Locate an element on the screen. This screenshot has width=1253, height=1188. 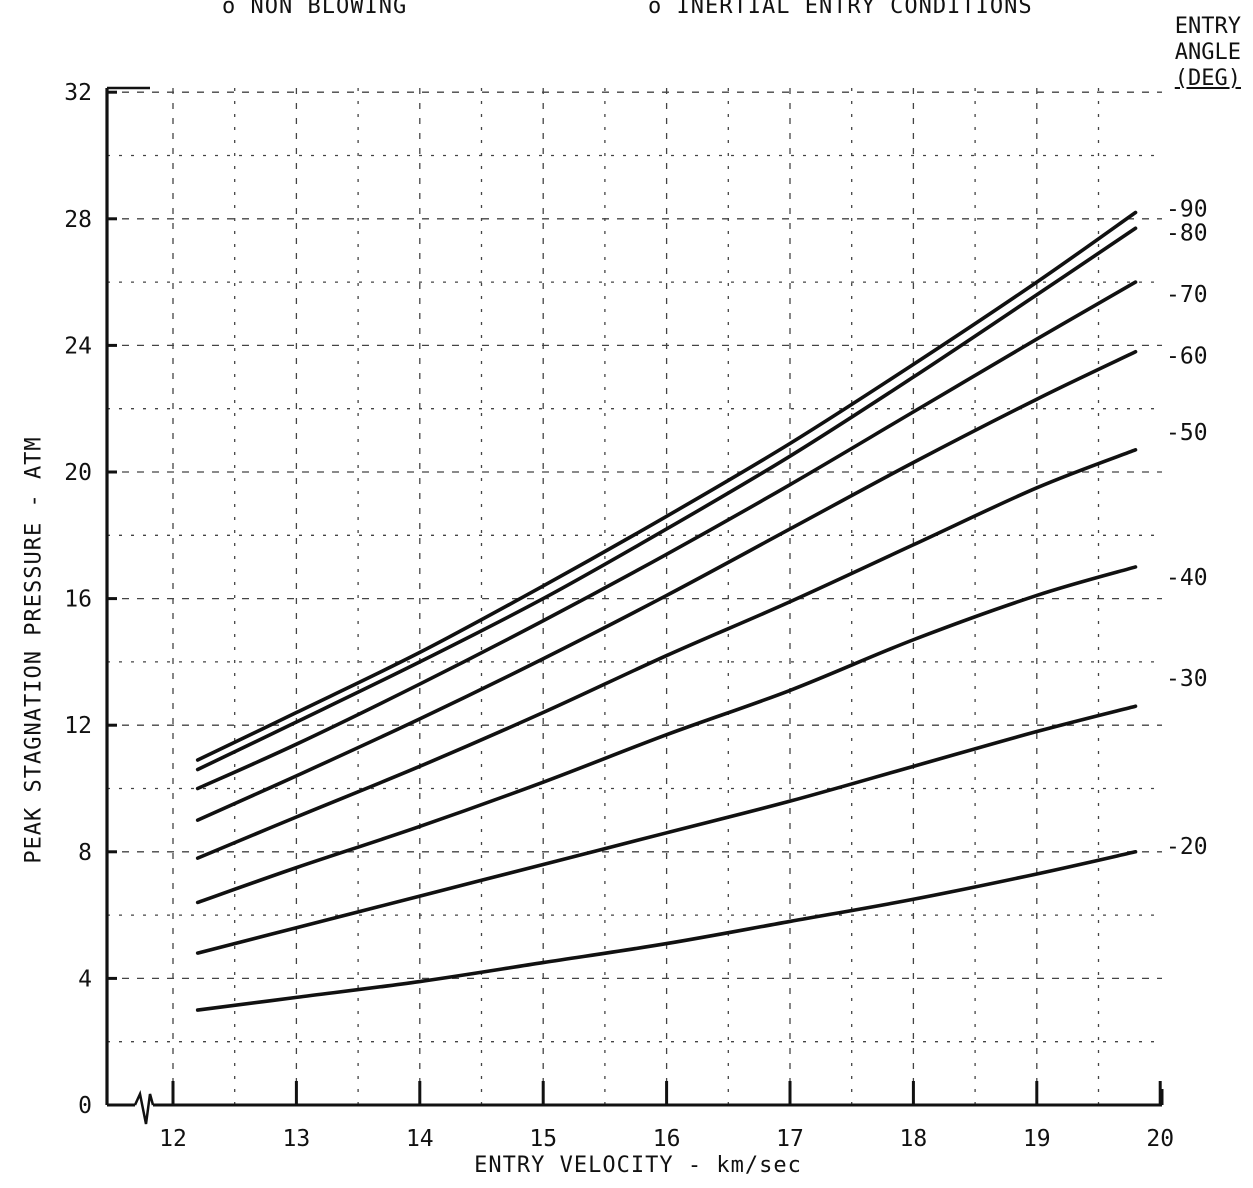
axis-break-icon is located at coordinates (144, 1107).